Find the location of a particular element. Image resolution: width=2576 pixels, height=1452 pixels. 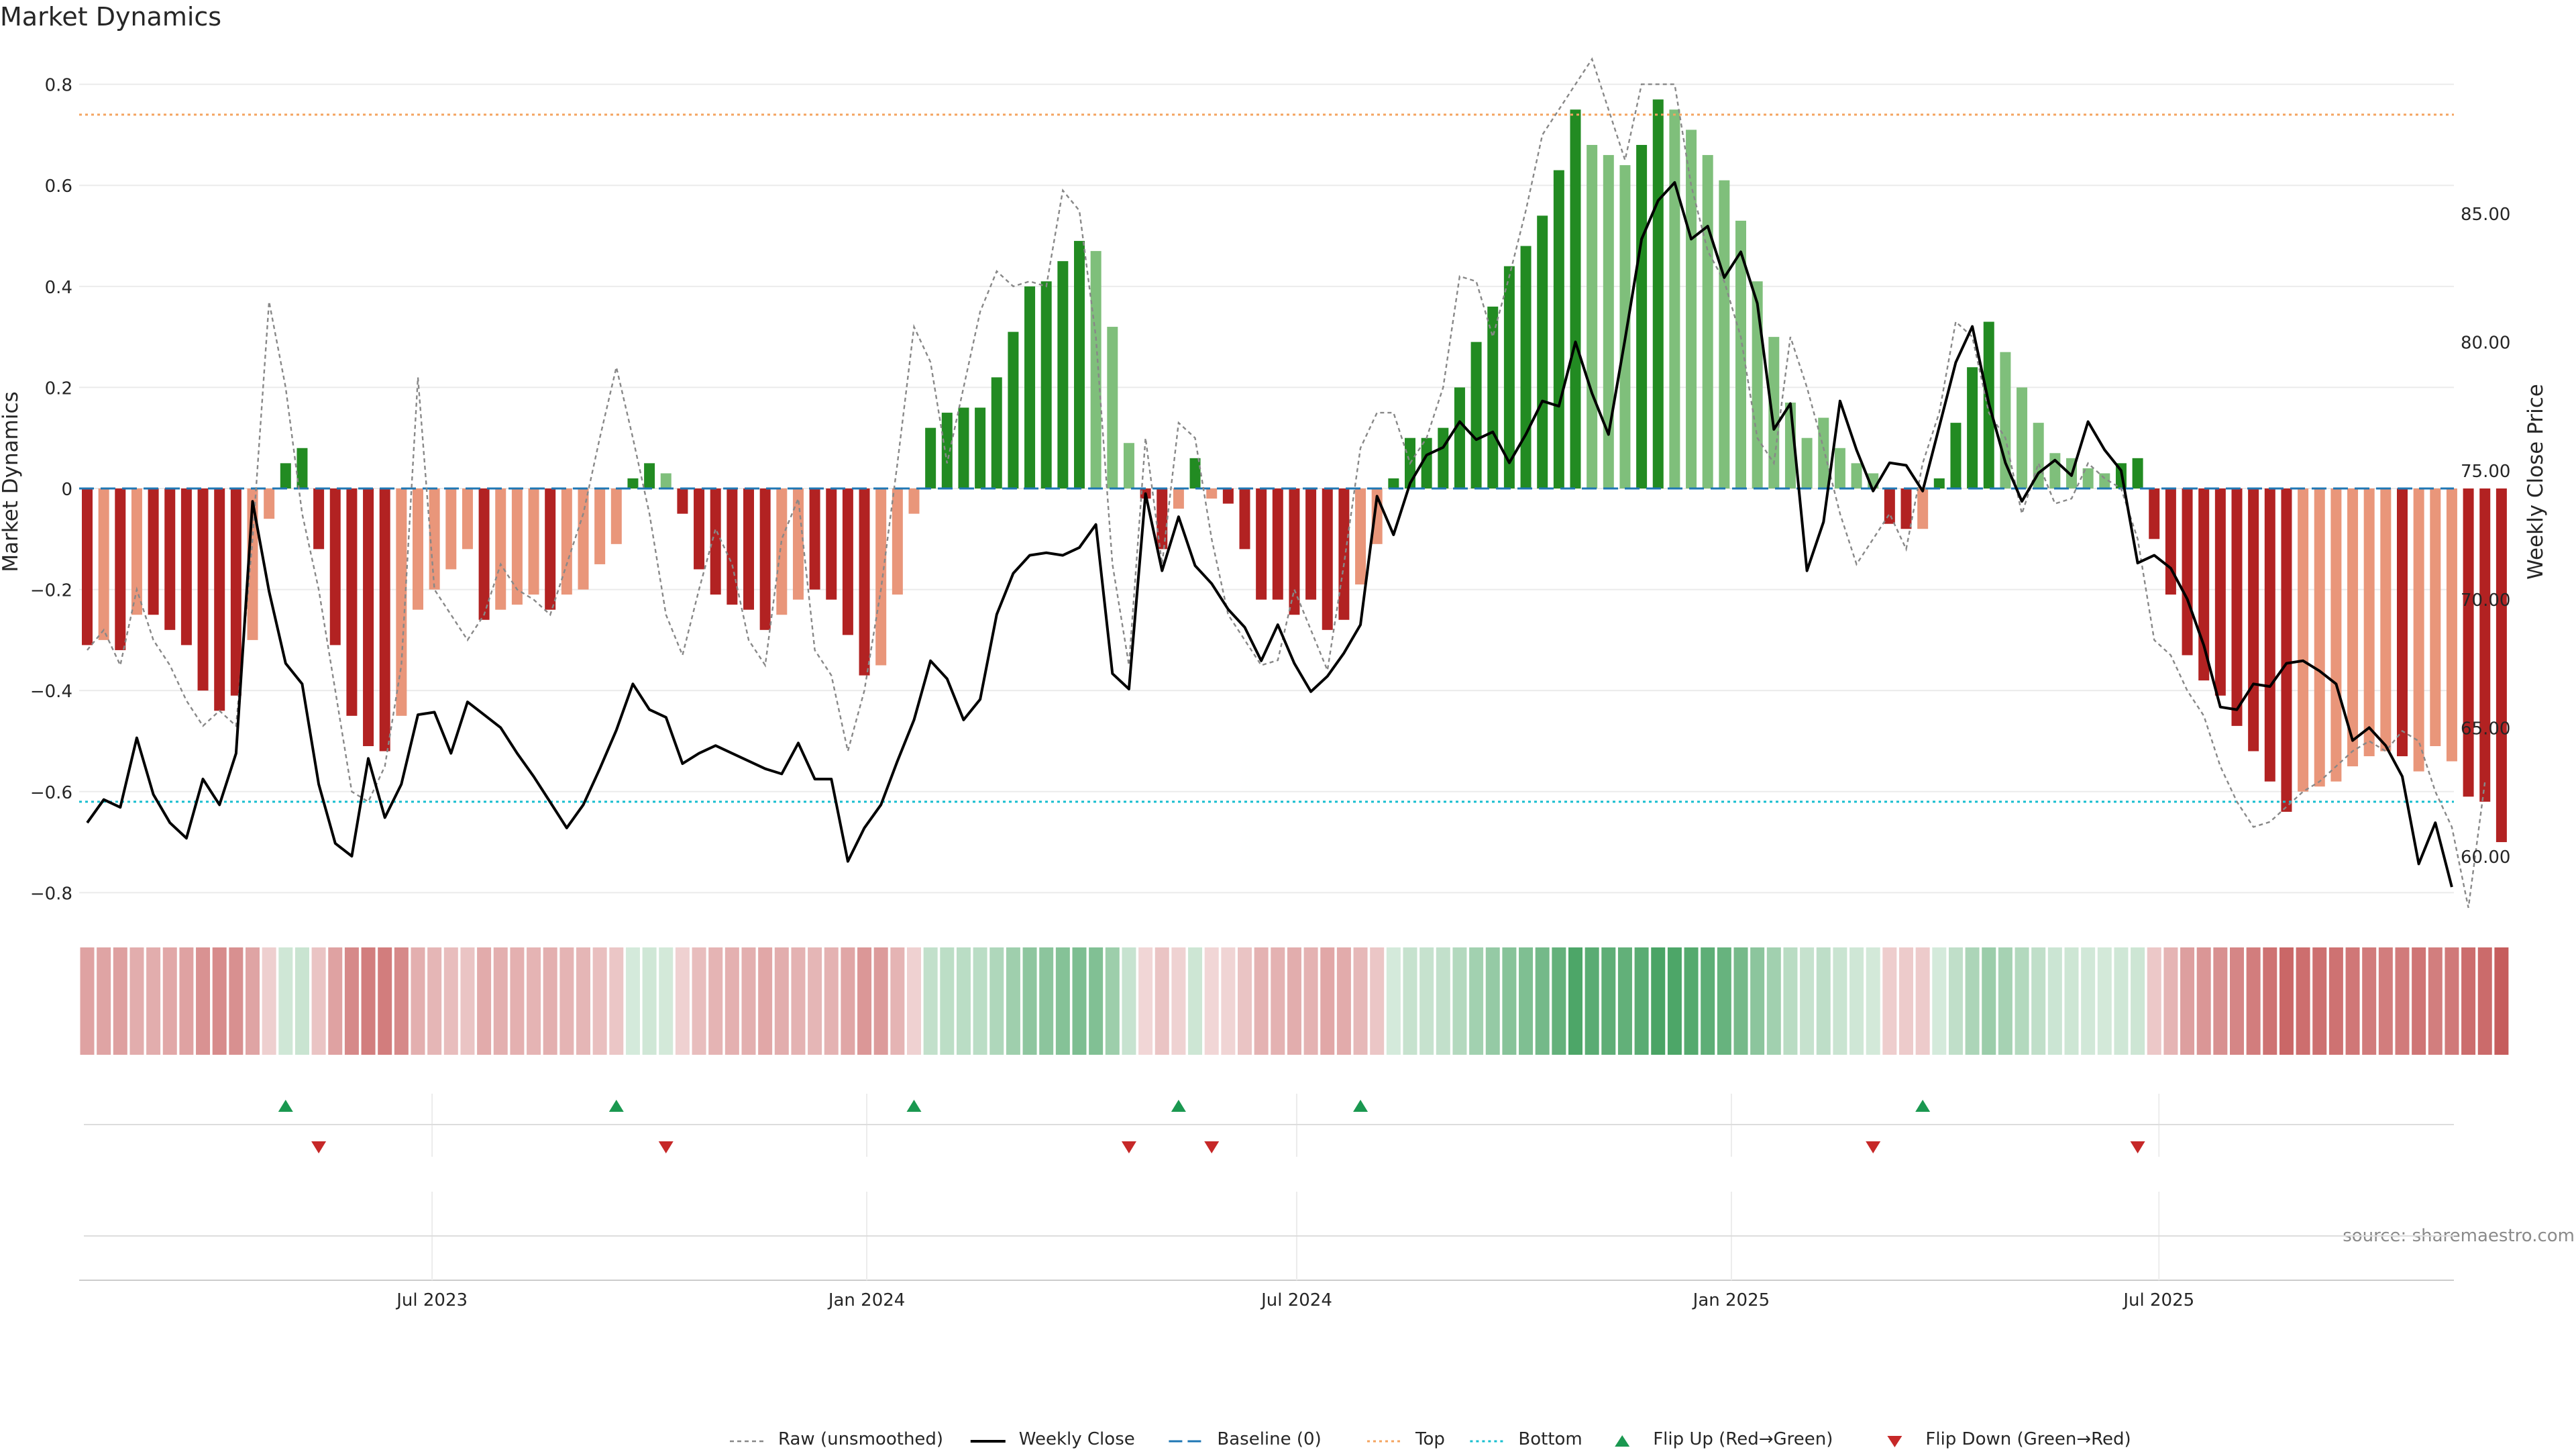

legend-swatch is located at coordinates (1894, 1441).